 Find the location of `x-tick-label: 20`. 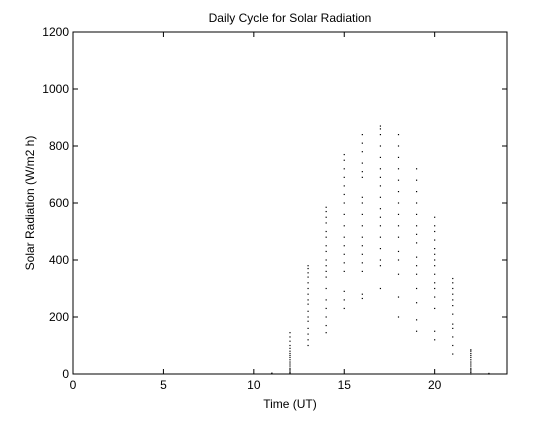

x-tick-label: 20 is located at coordinates (435, 385).